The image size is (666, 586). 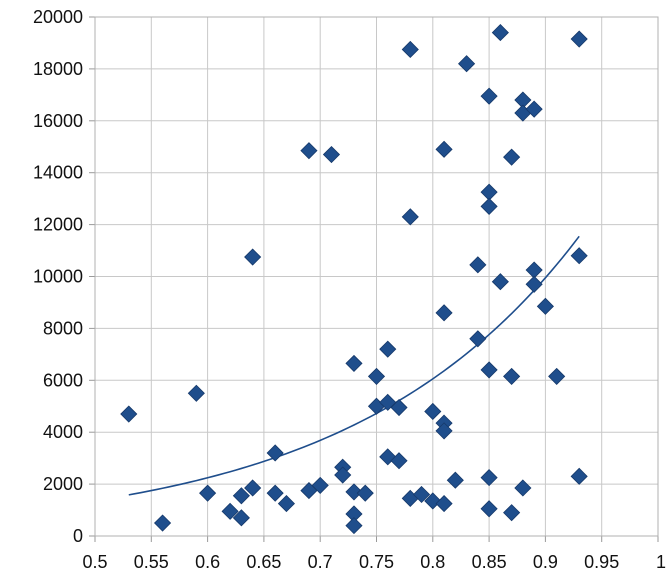 What do you see at coordinates (58, 17) in the screenshot?
I see `y-tick-label: 20000` at bounding box center [58, 17].